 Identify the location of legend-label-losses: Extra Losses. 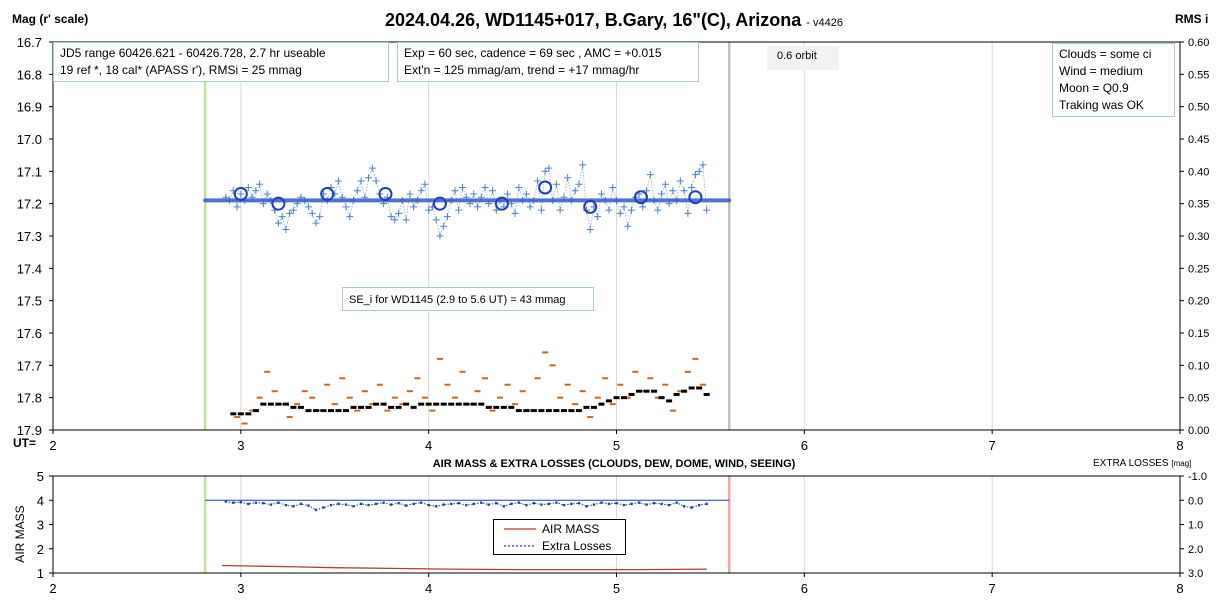
(577, 546).